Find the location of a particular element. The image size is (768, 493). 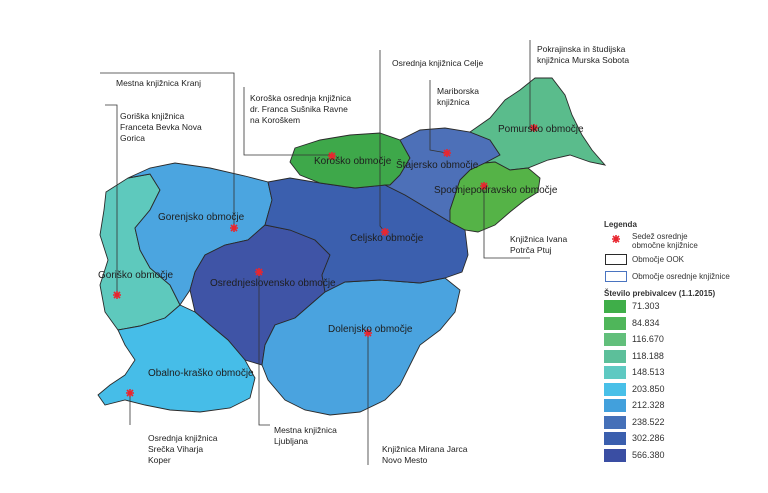

legend-ook-label: Območje OOK is located at coordinates (658, 259).